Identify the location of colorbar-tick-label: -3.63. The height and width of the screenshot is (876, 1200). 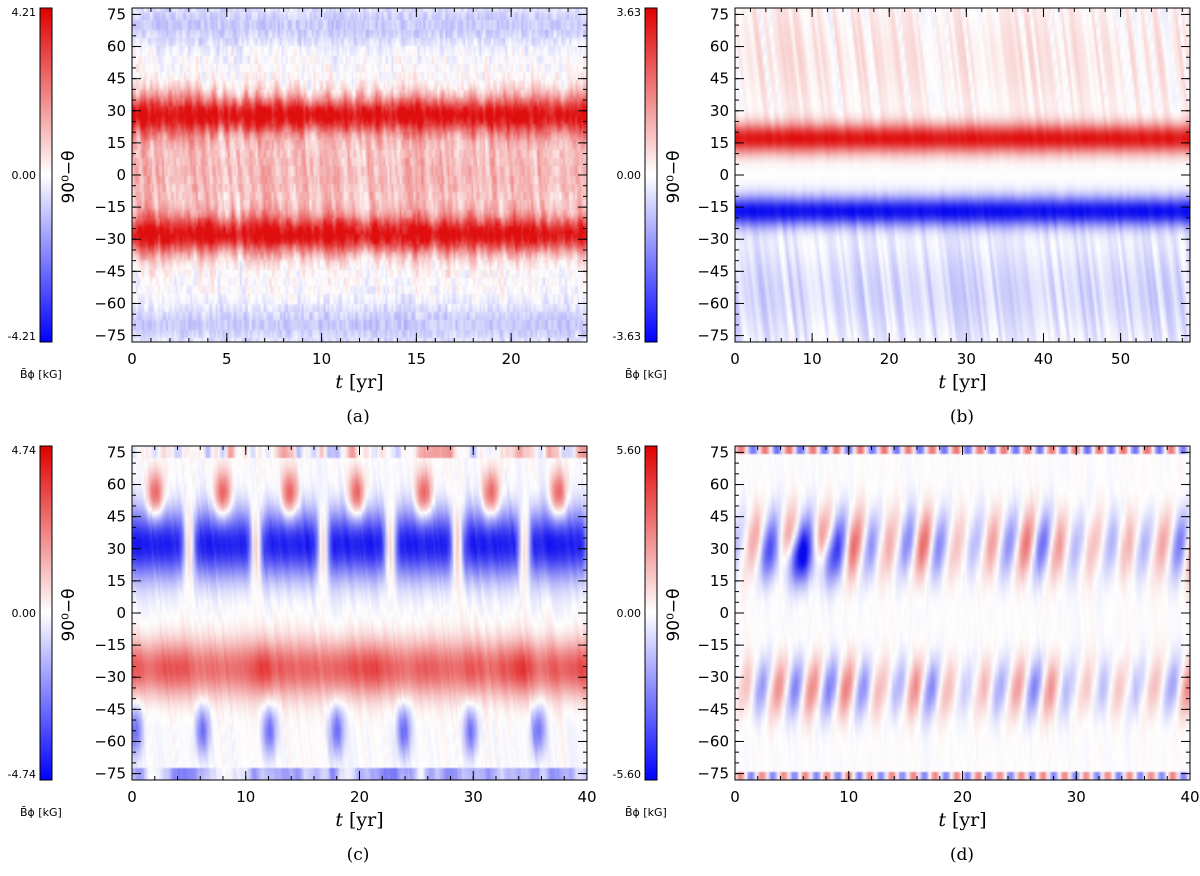
(627, 336).